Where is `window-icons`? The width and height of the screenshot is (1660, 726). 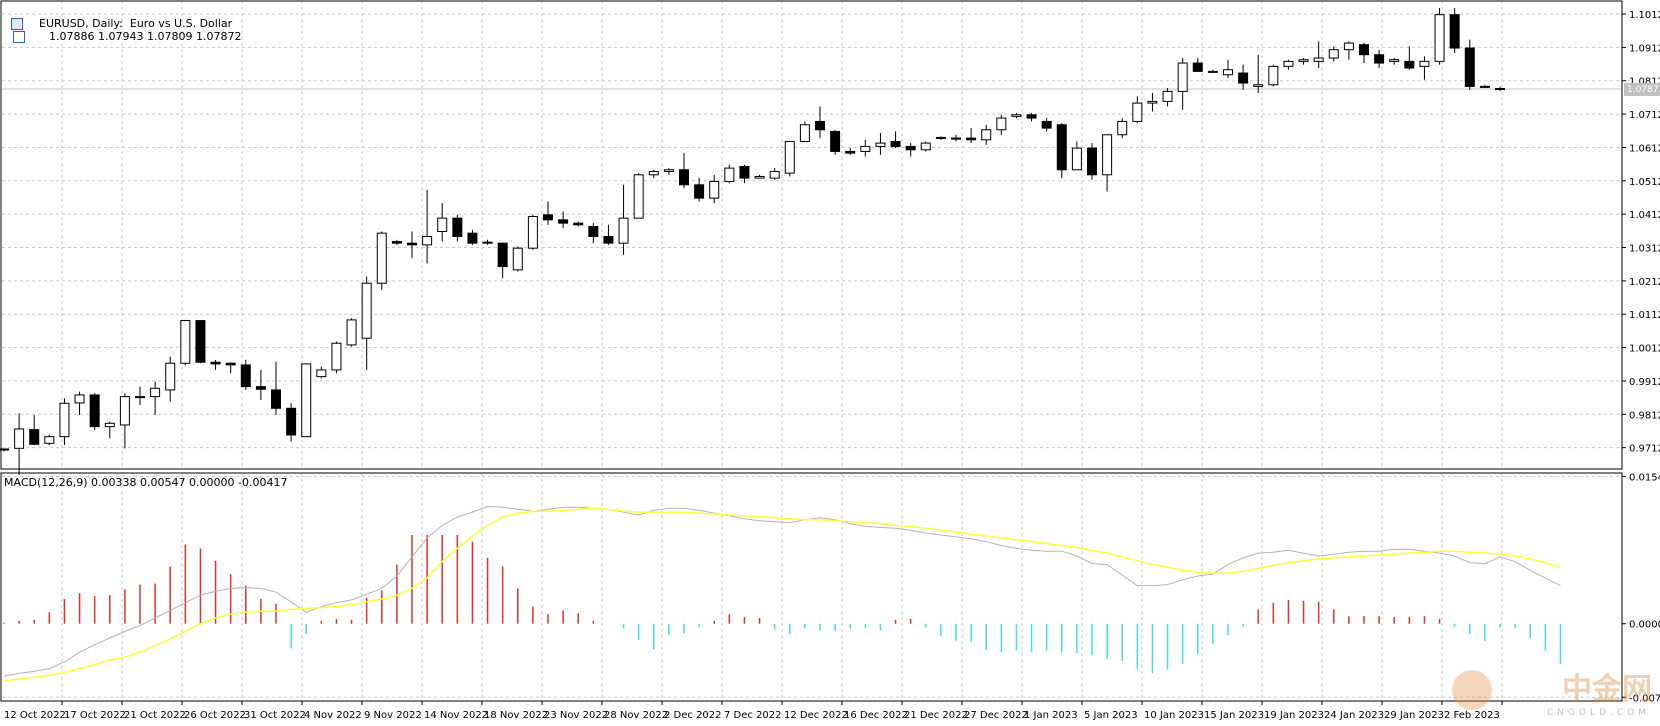 window-icons is located at coordinates (14, 23).